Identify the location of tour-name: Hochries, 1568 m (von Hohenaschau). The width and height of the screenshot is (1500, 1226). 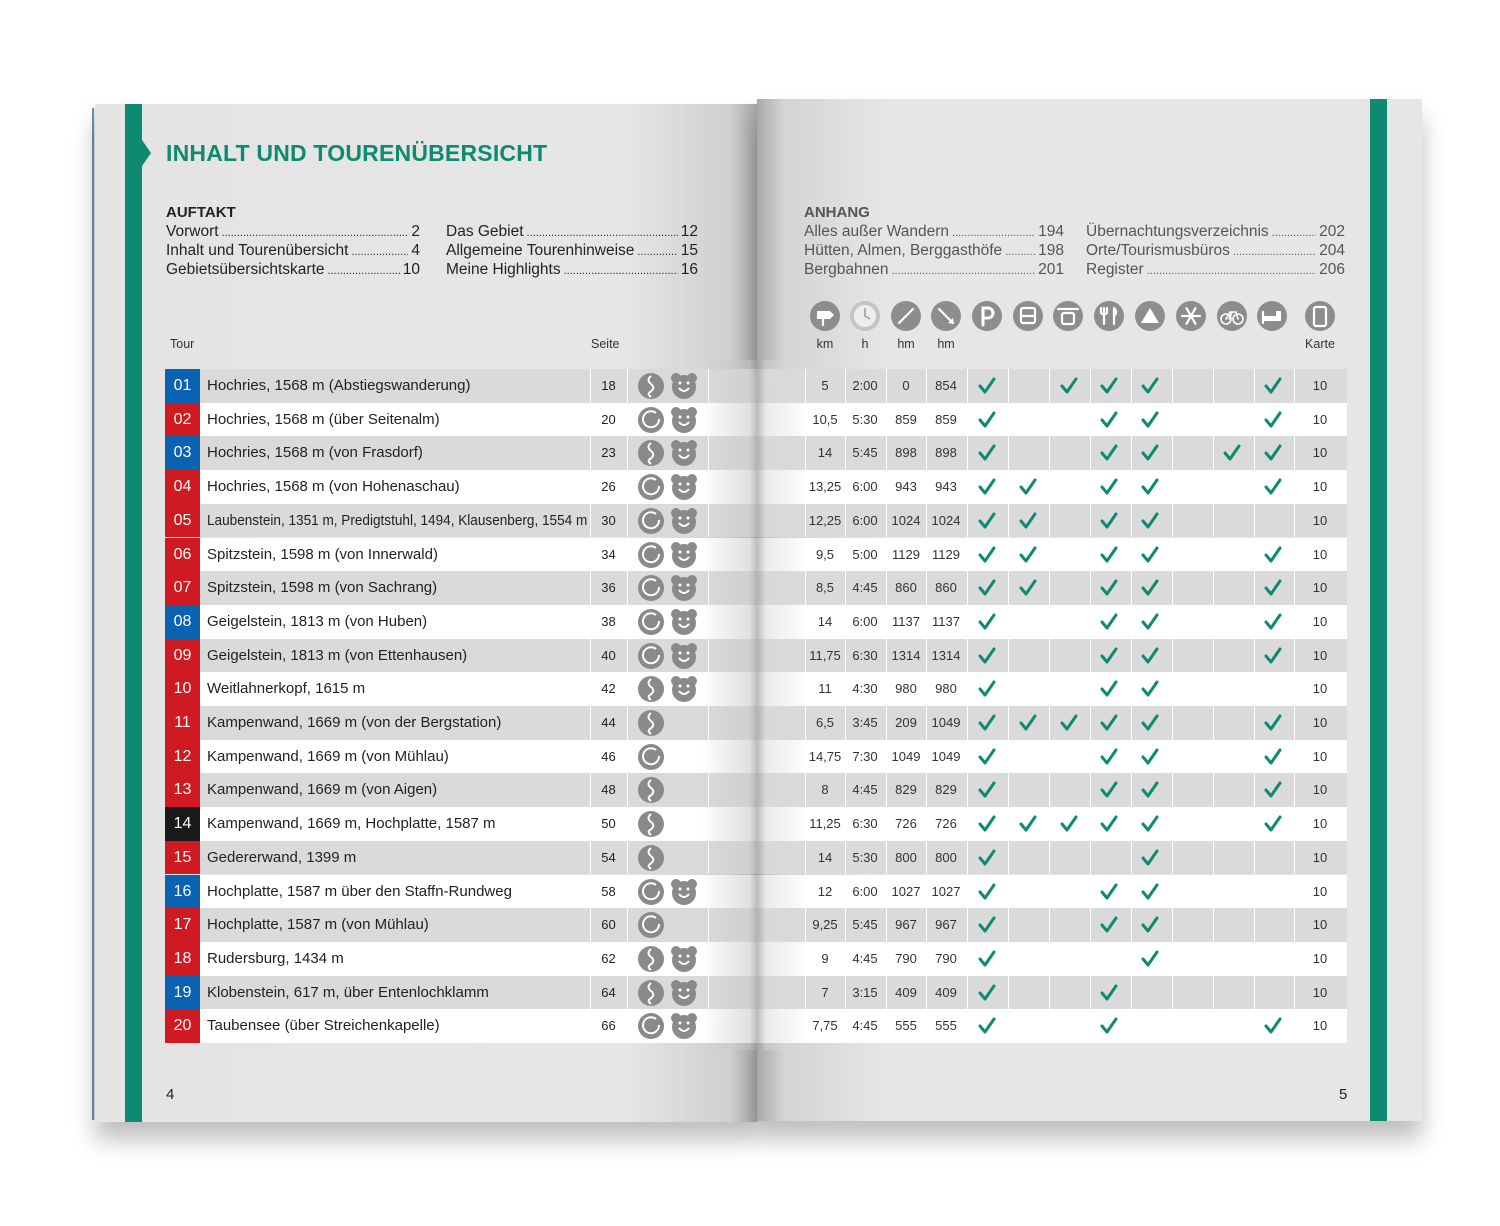
(333, 487).